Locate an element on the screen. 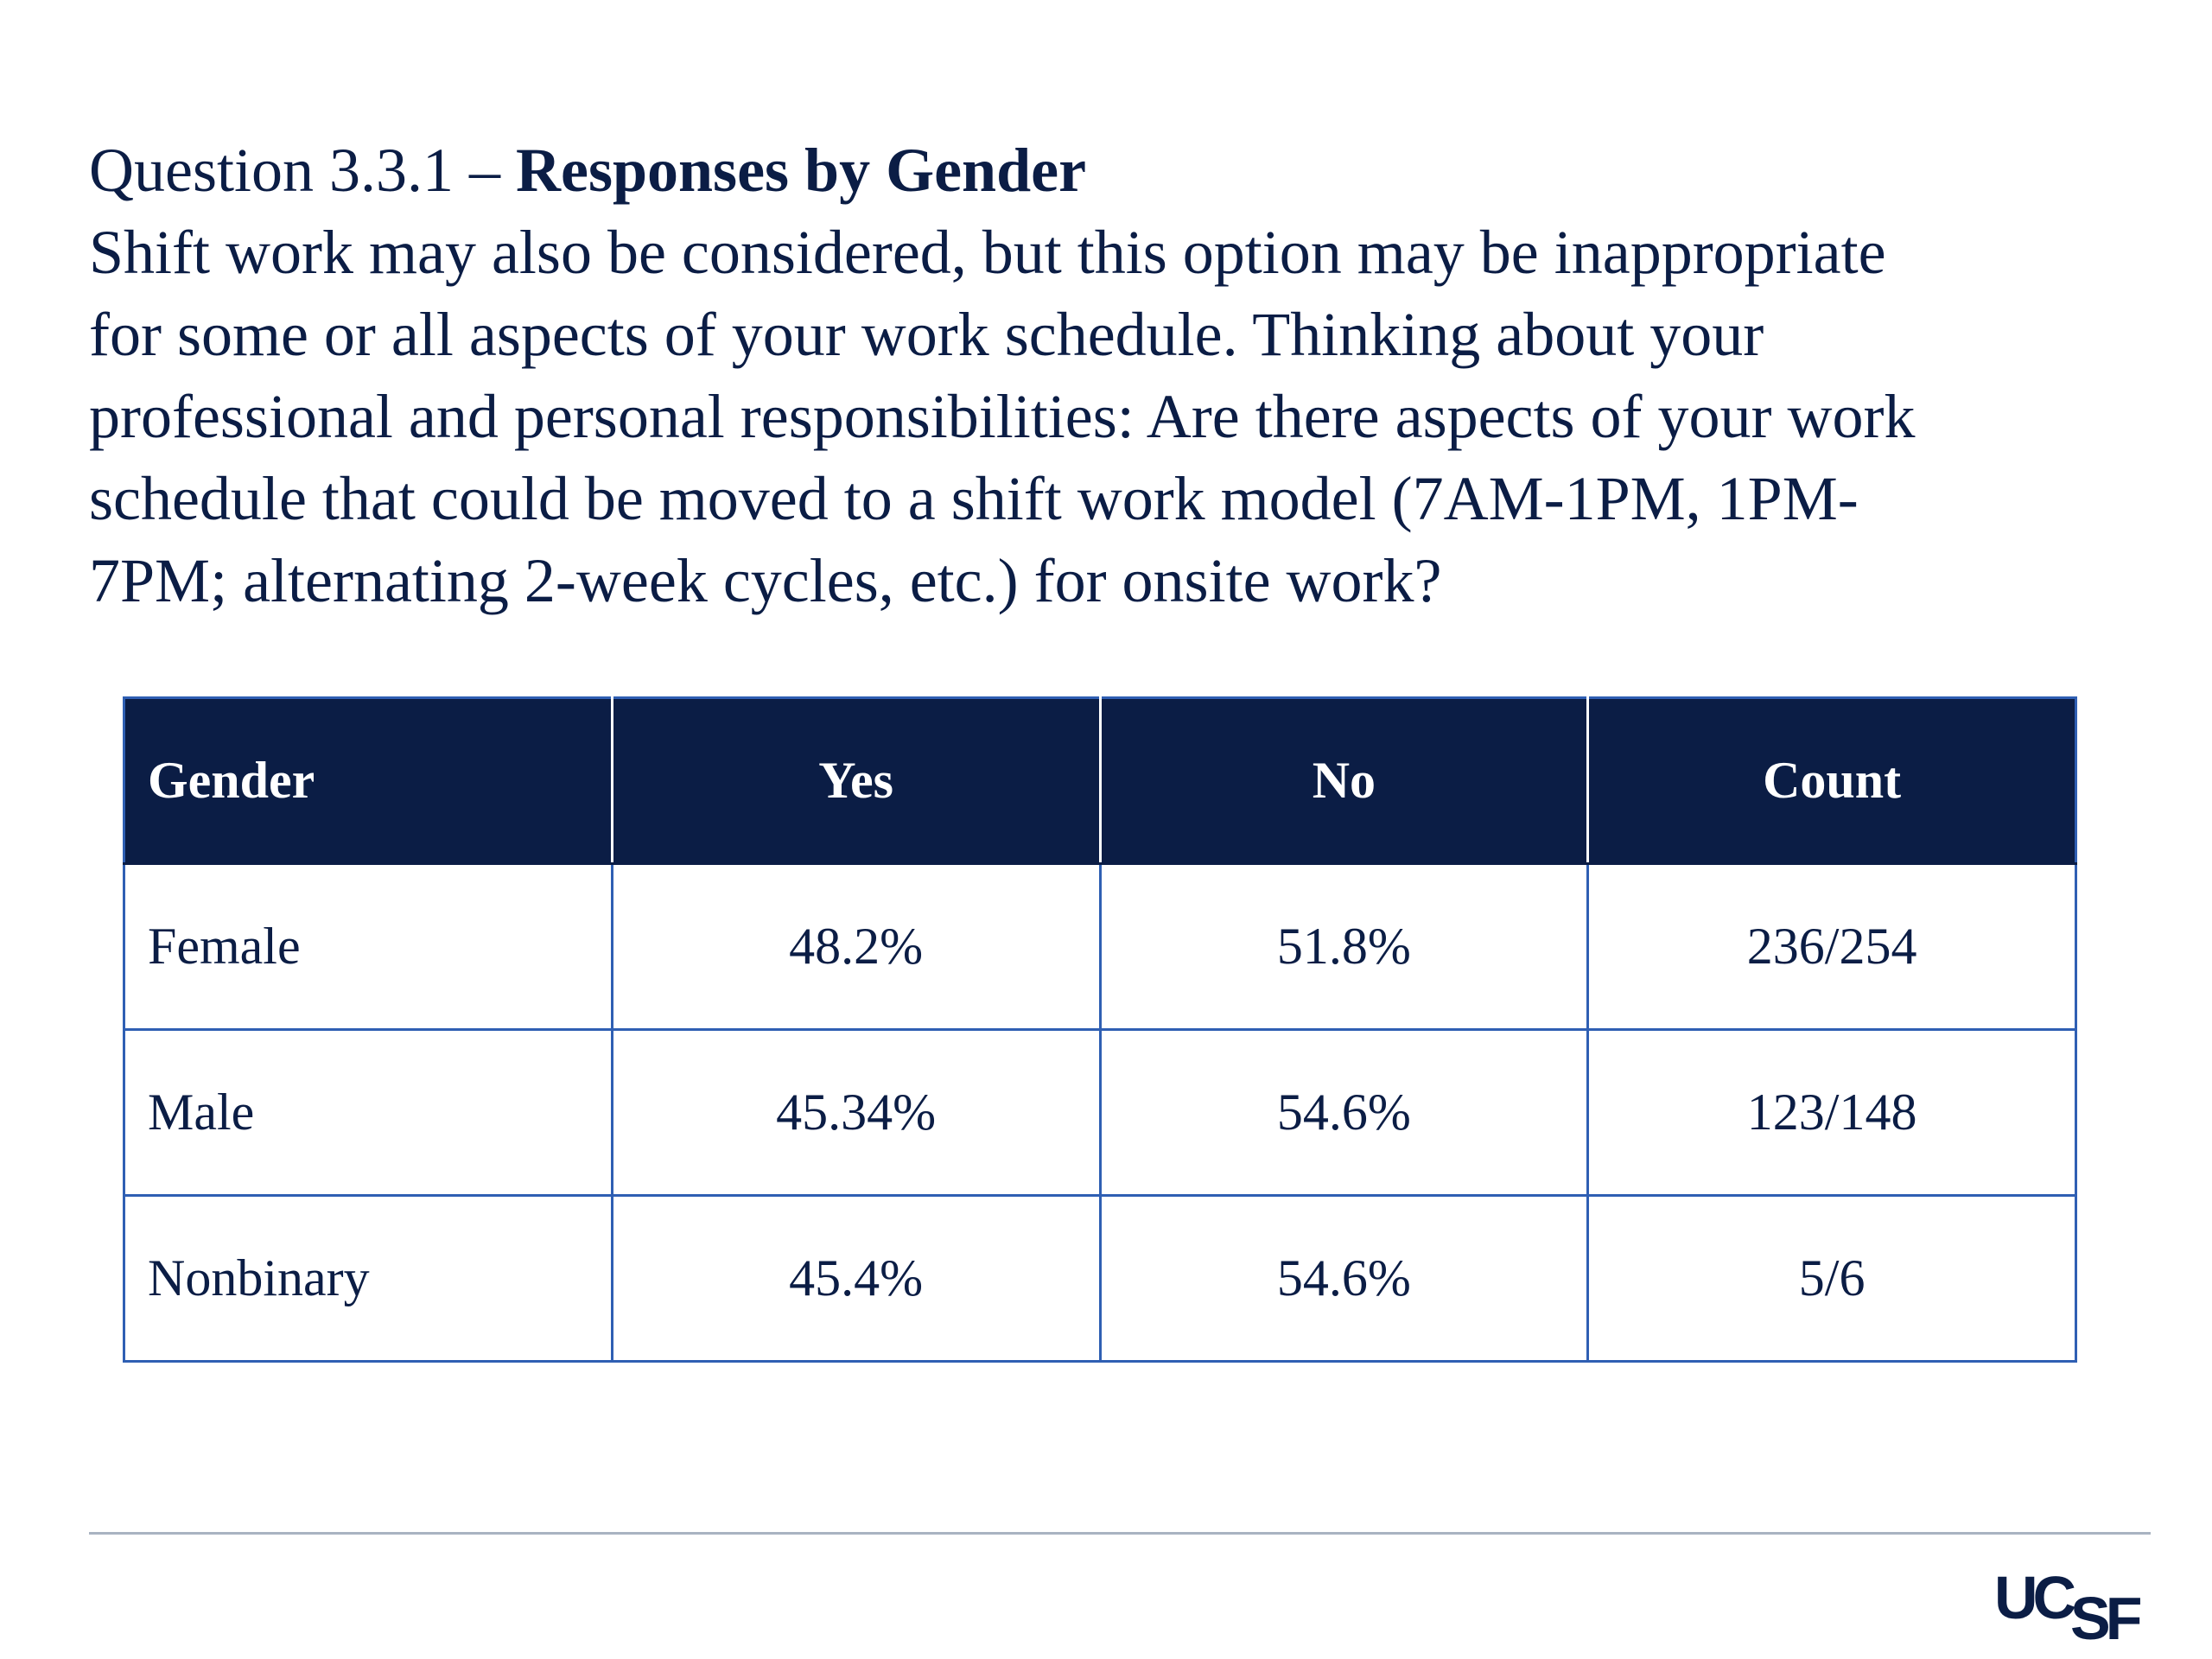 The width and height of the screenshot is (2212, 1659). table-row: Male 45.34% 54.6% 123/148 is located at coordinates (1100, 1112).